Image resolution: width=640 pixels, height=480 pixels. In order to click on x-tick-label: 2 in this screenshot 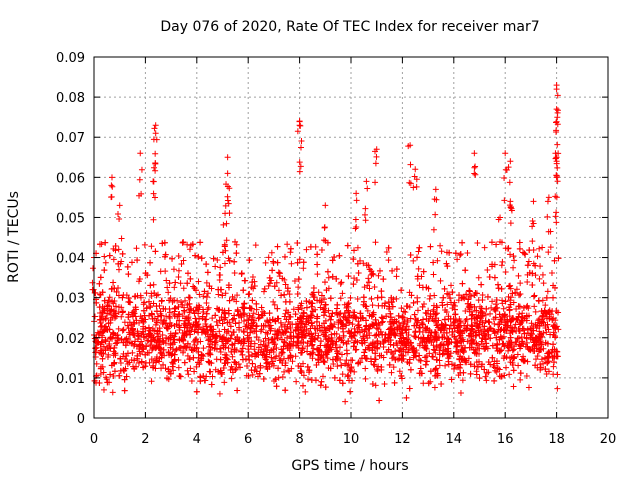, I will do `click(145, 439)`.